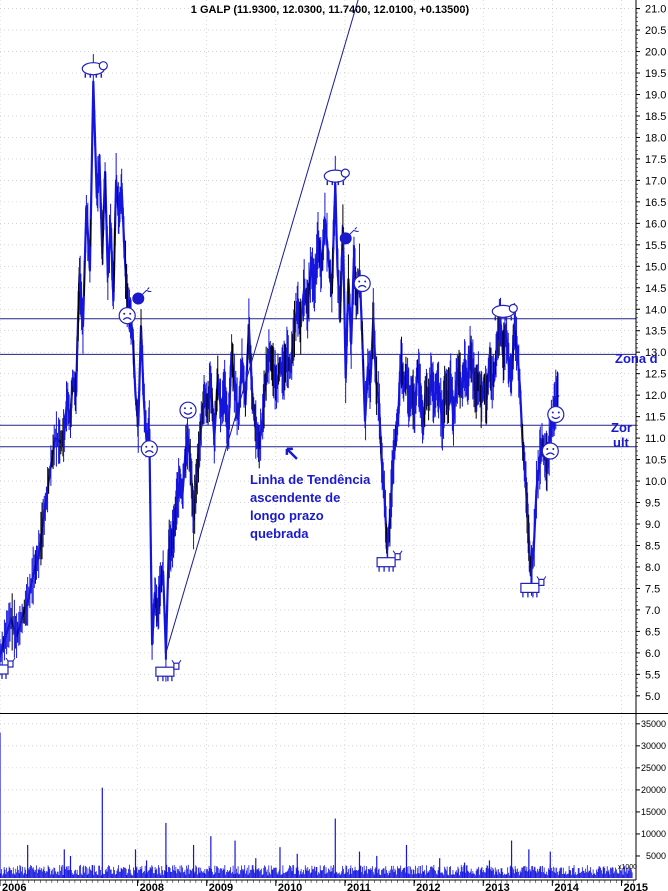 The width and height of the screenshot is (668, 891). Describe the element at coordinates (655, 375) in the screenshot. I see `price-tick-label: 12.5` at that location.